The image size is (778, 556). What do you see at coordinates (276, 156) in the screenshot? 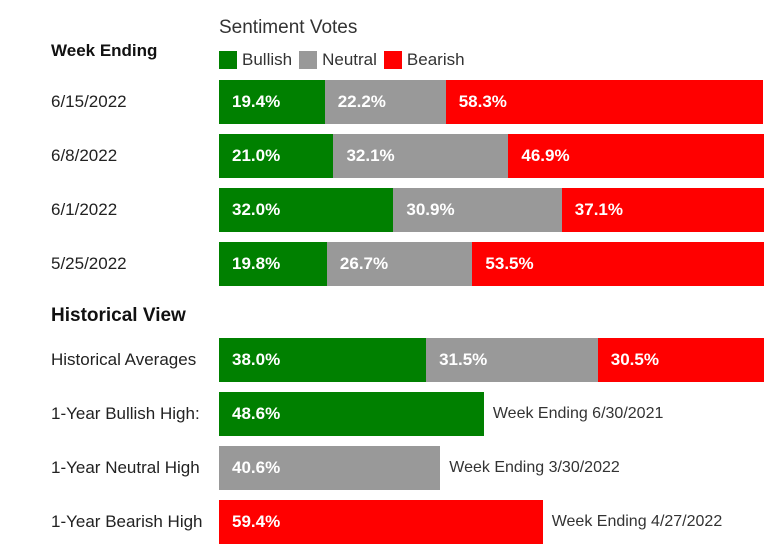
I see `bar-segment-bullish: 21.0%` at bounding box center [276, 156].